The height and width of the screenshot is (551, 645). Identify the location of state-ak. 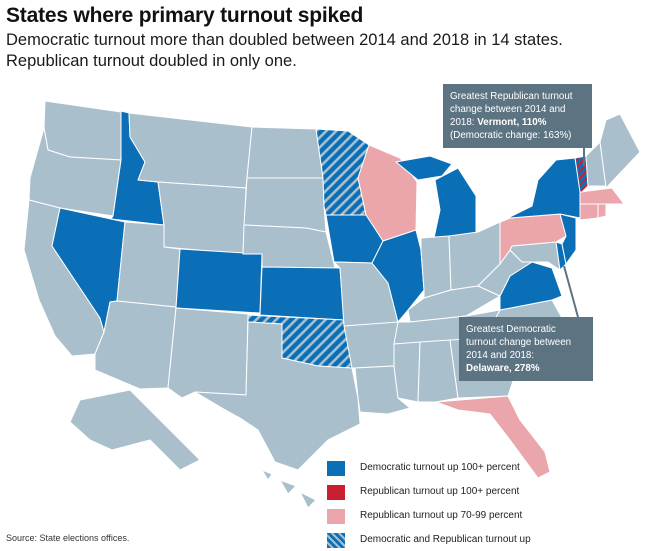
(135, 430).